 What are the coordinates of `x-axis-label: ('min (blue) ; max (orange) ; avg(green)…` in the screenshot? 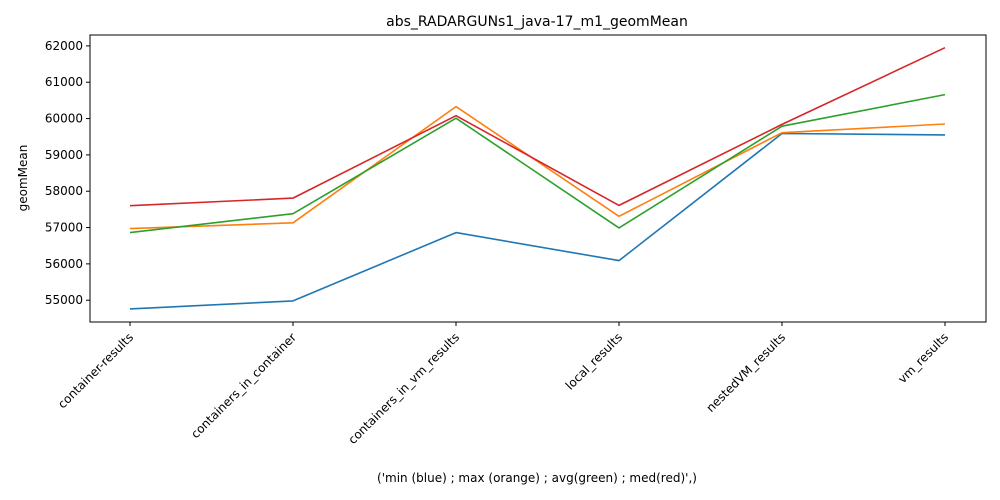 It's located at (537, 478).